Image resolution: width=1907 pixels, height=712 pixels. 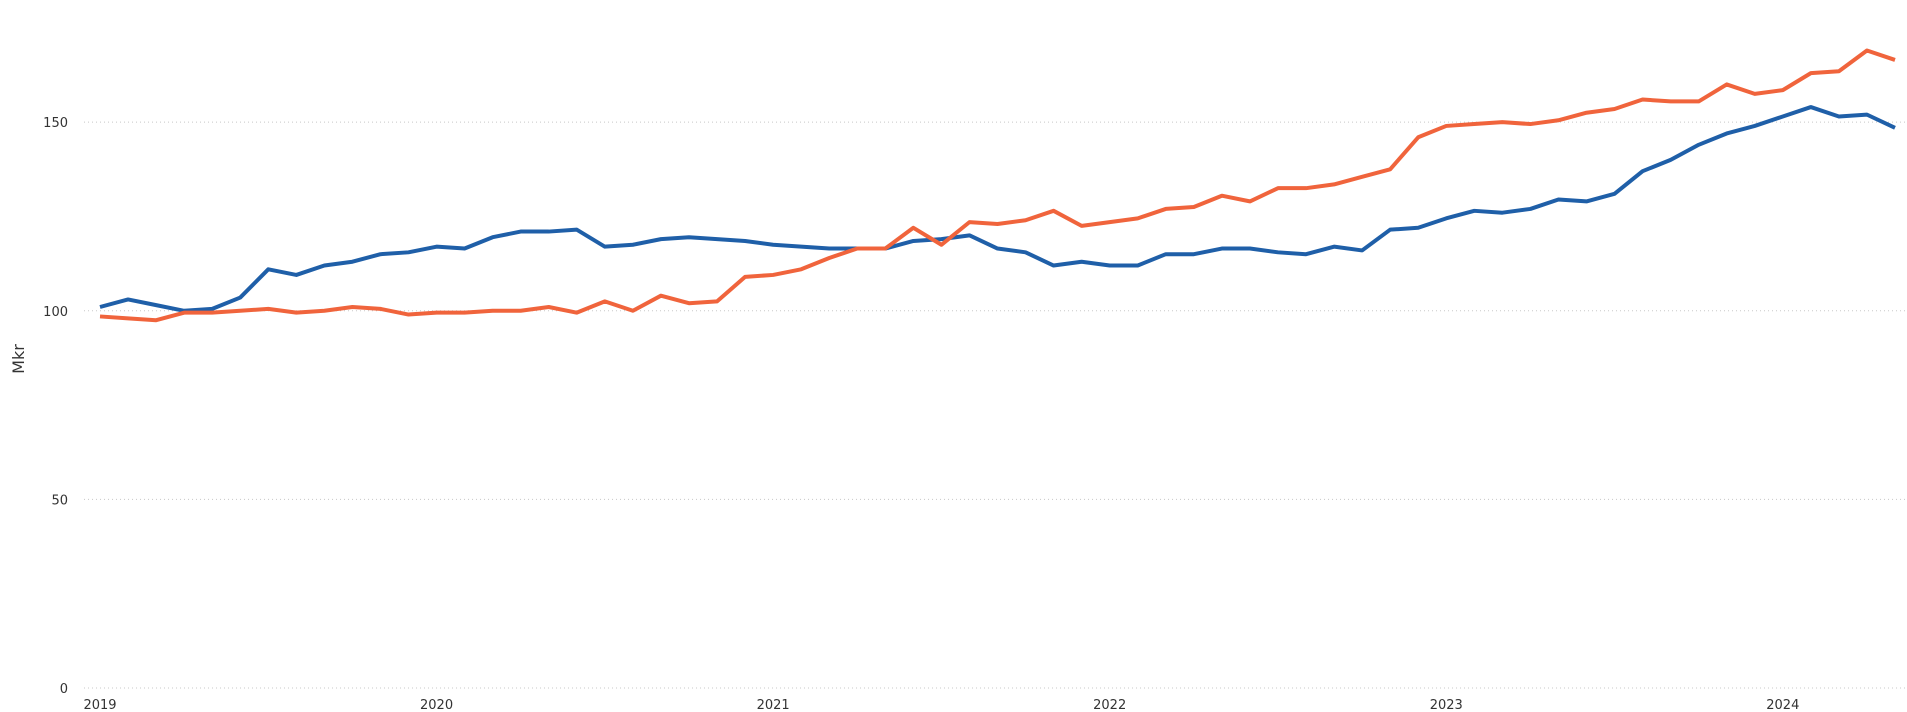 What do you see at coordinates (1109, 705) in the screenshot?
I see `x-tick-label: 2022` at bounding box center [1109, 705].